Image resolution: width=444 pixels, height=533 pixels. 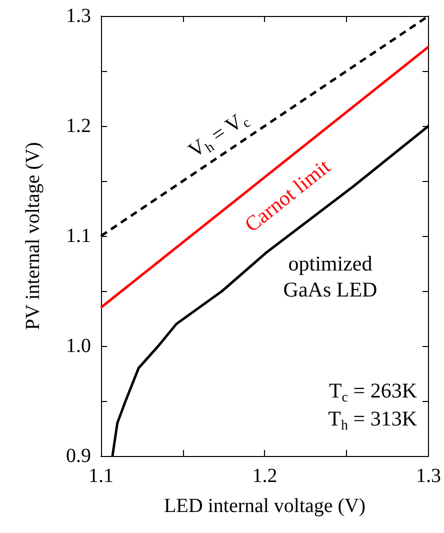 What do you see at coordinates (33, 236) in the screenshot?
I see `y-axis-title: PV internal voltage (V)` at bounding box center [33, 236].